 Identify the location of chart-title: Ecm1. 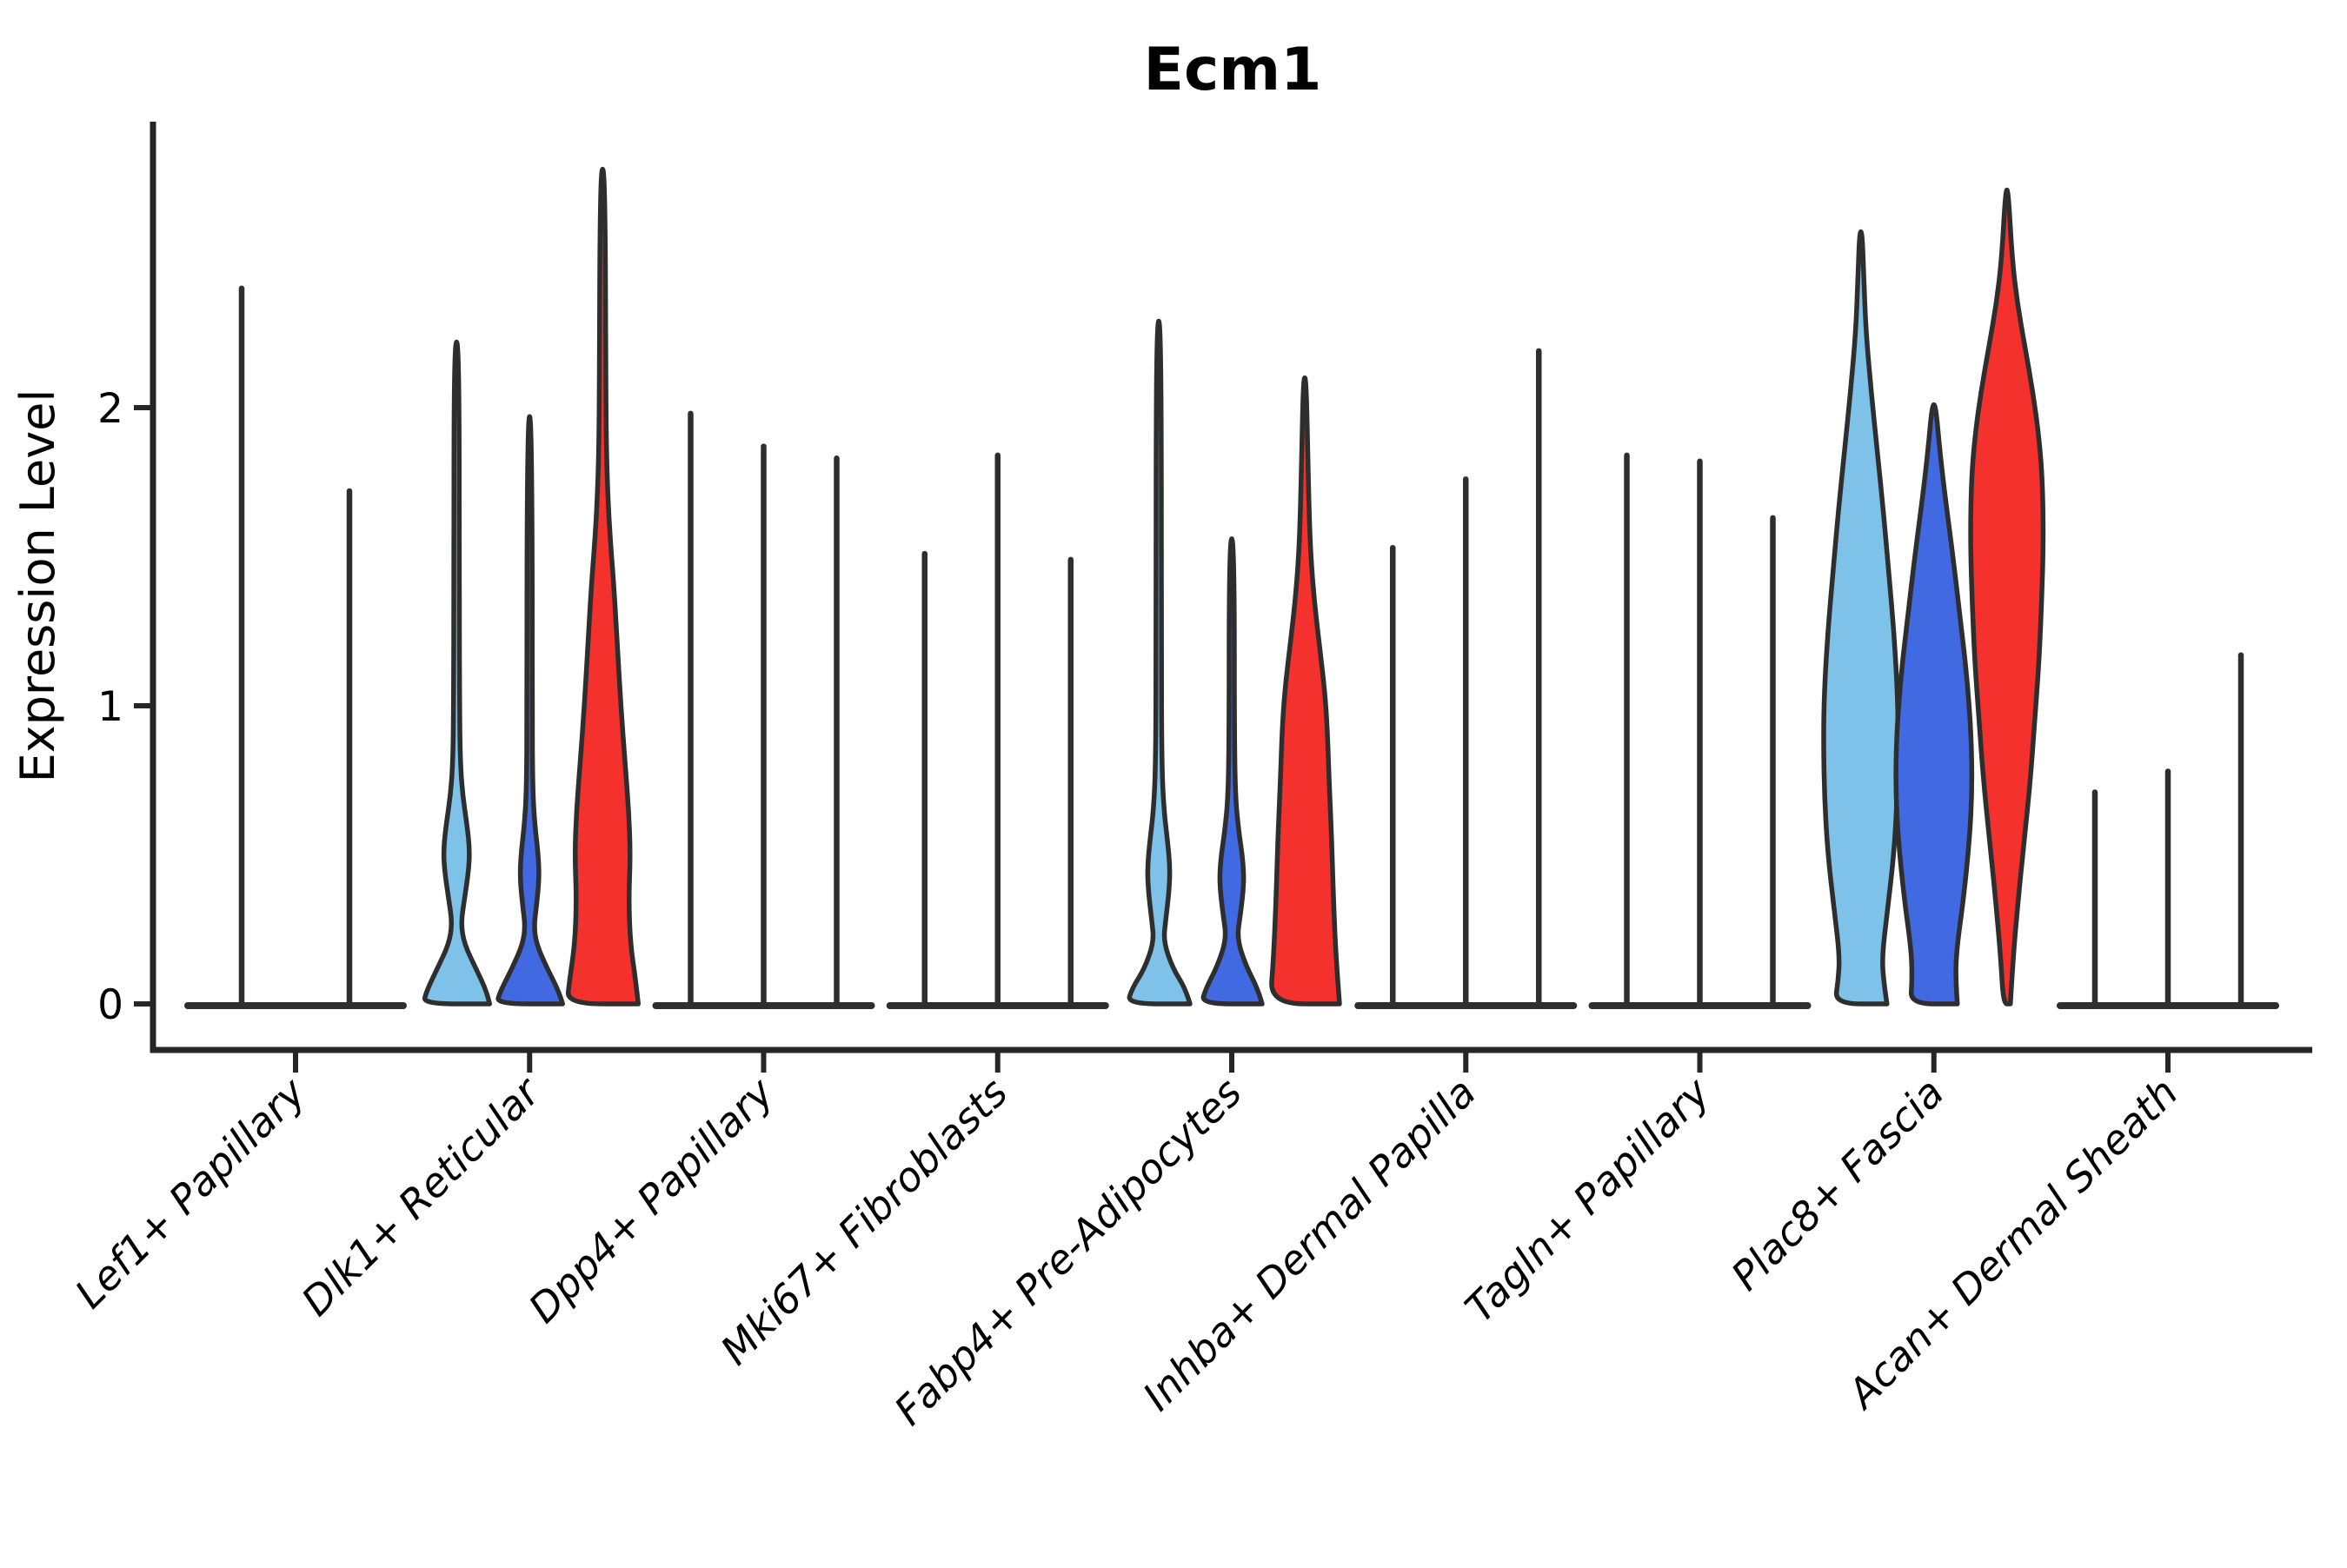
(1233, 70).